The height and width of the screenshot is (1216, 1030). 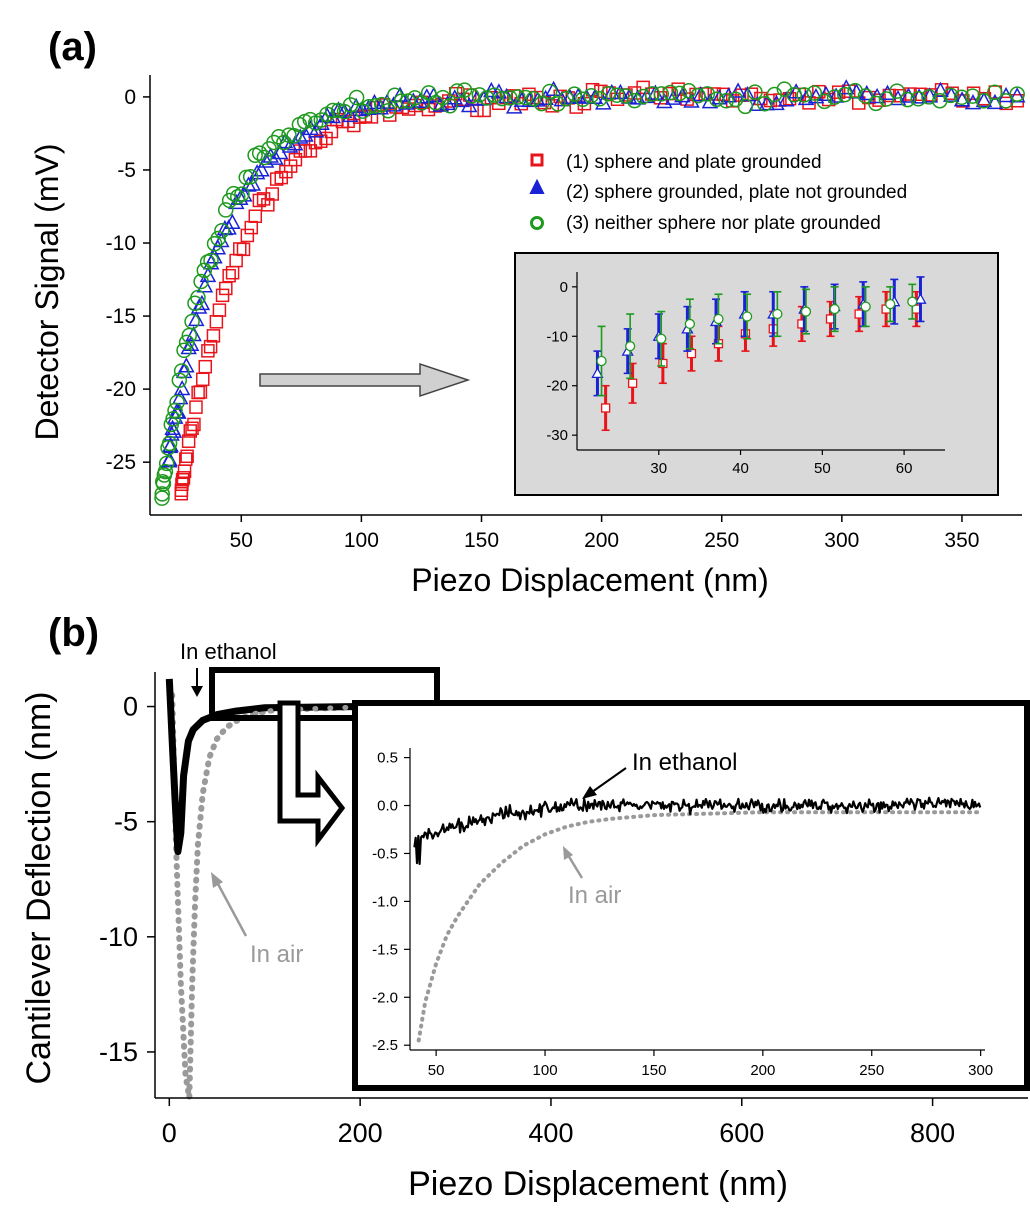 I want to click on panel-a-y-axis-label: Detector Signal (mV), so click(x=47, y=292).